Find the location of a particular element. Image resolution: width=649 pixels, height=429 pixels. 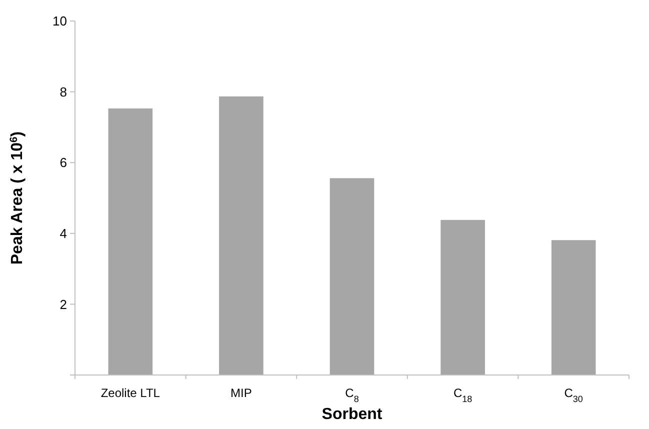

y-tick-label: 6 is located at coordinates (63, 162).